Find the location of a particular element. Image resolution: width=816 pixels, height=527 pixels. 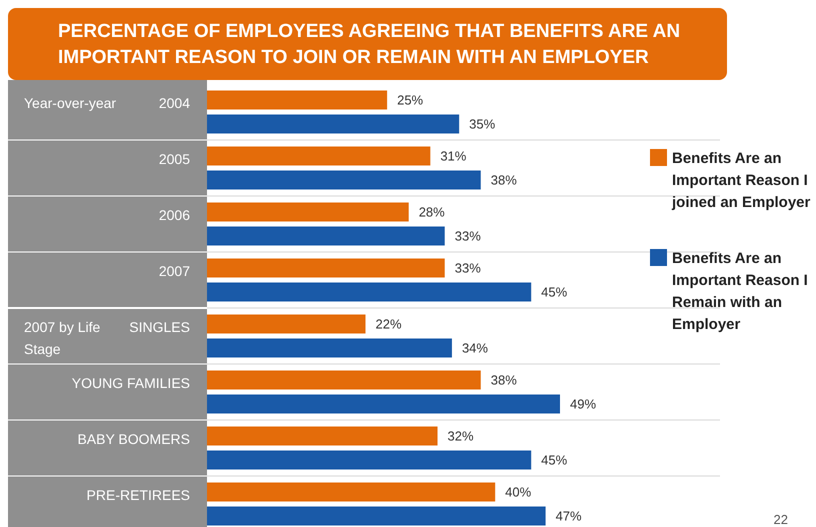

data-label: 35% is located at coordinates (482, 124).